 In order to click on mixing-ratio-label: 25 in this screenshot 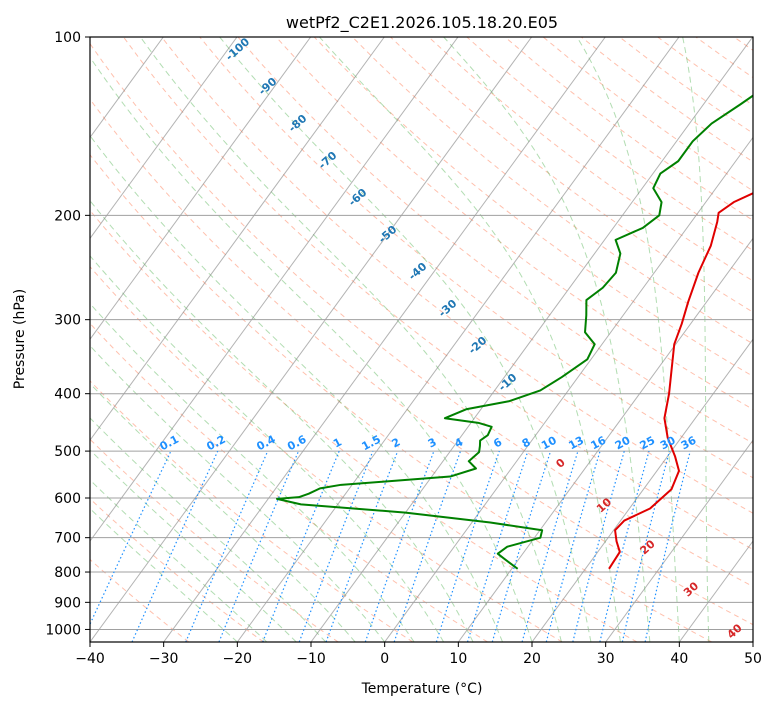, I will do `click(648, 443)`.